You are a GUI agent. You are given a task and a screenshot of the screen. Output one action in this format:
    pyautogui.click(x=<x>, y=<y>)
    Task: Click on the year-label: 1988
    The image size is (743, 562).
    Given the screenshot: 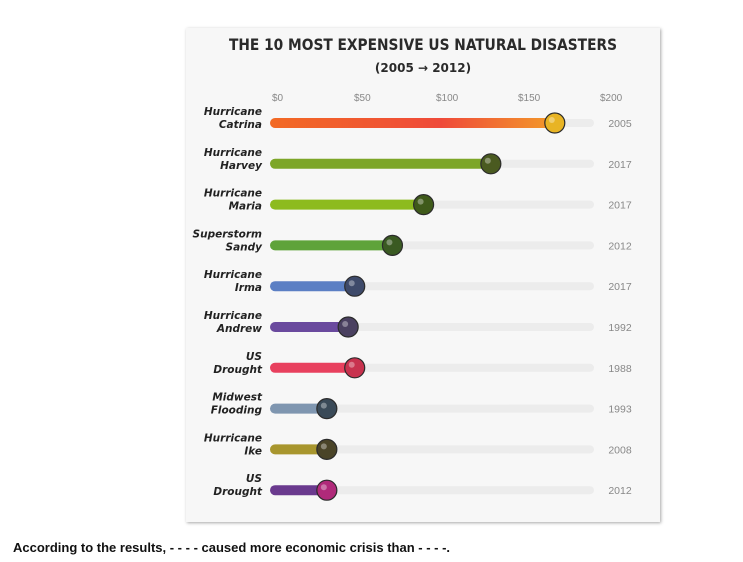 What is the action you would take?
    pyautogui.click(x=620, y=369)
    